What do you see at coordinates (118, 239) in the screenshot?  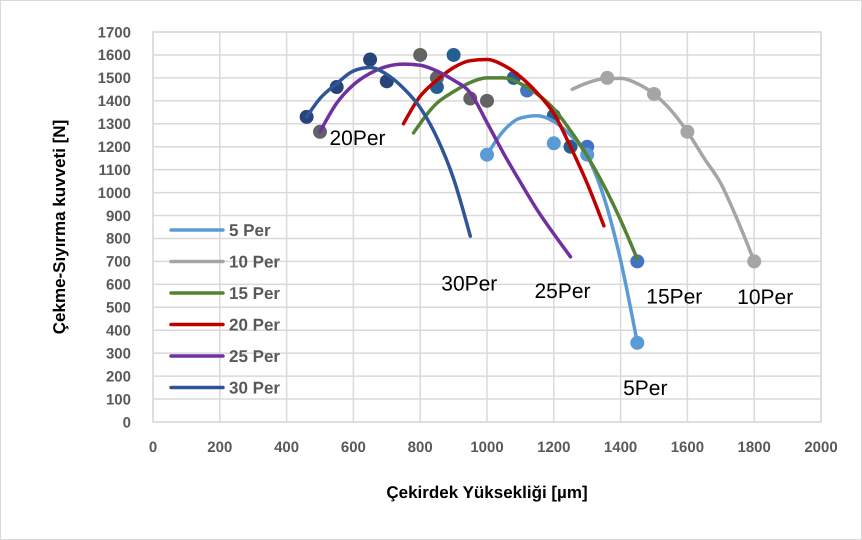 I see `y-tick-label: 800` at bounding box center [118, 239].